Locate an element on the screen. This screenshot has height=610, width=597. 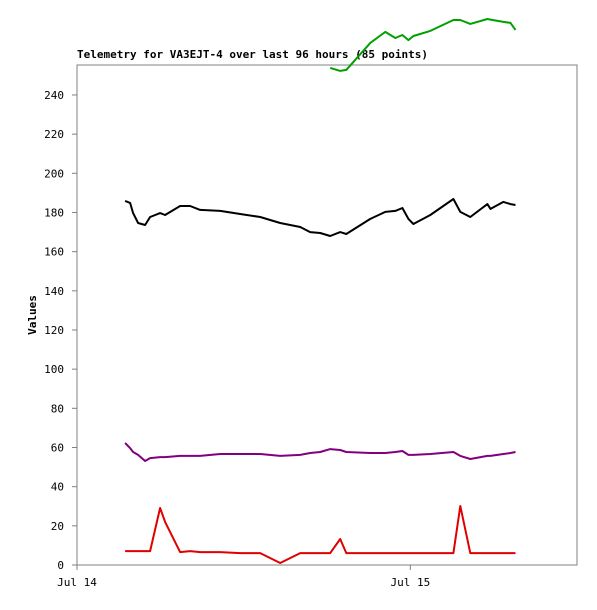
y-axis-label: Values is located at coordinates (32, 315).